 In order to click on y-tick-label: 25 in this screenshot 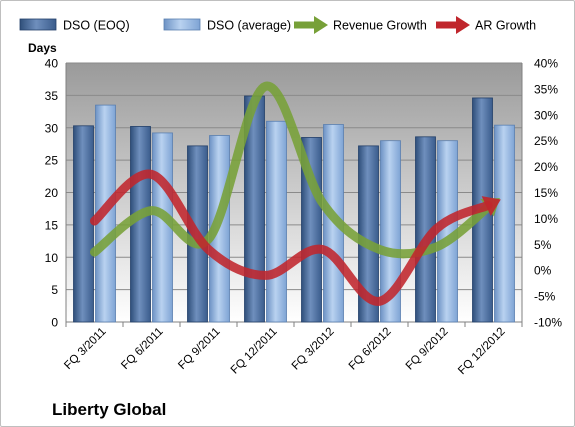, I will do `click(52, 161)`.